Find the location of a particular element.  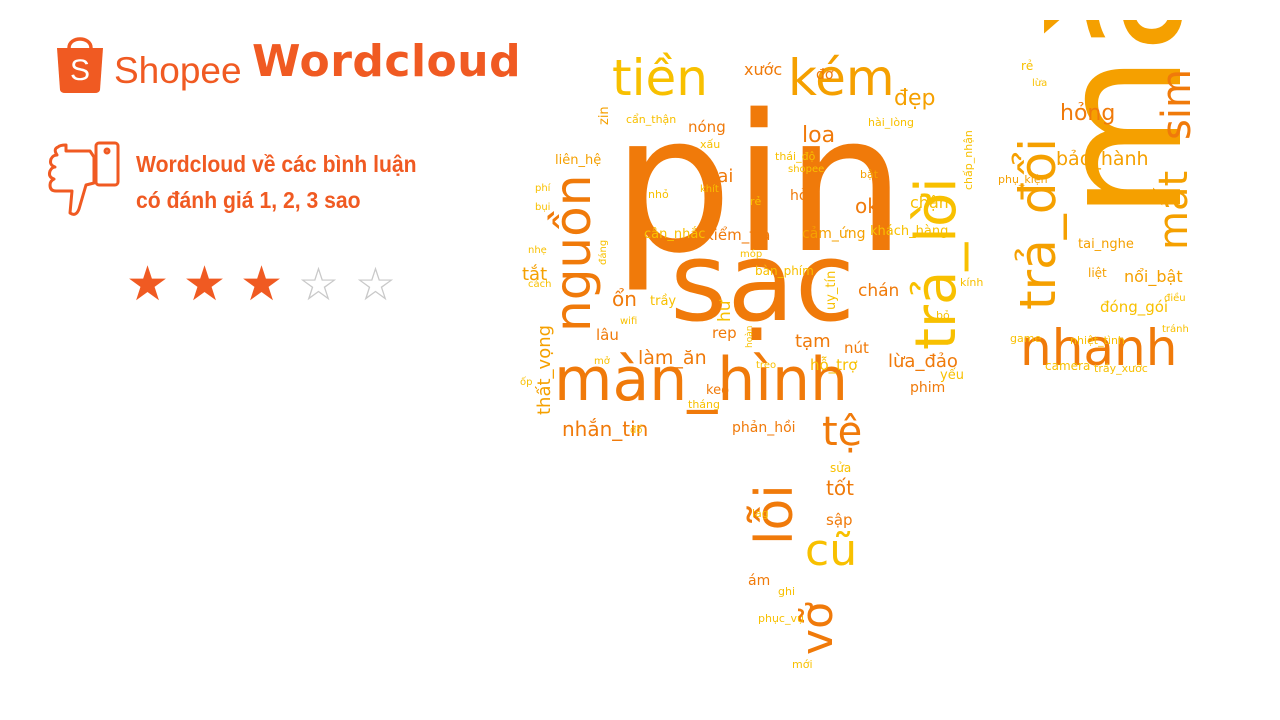

word-cloud-term: lag is located at coordinates (760, 513).